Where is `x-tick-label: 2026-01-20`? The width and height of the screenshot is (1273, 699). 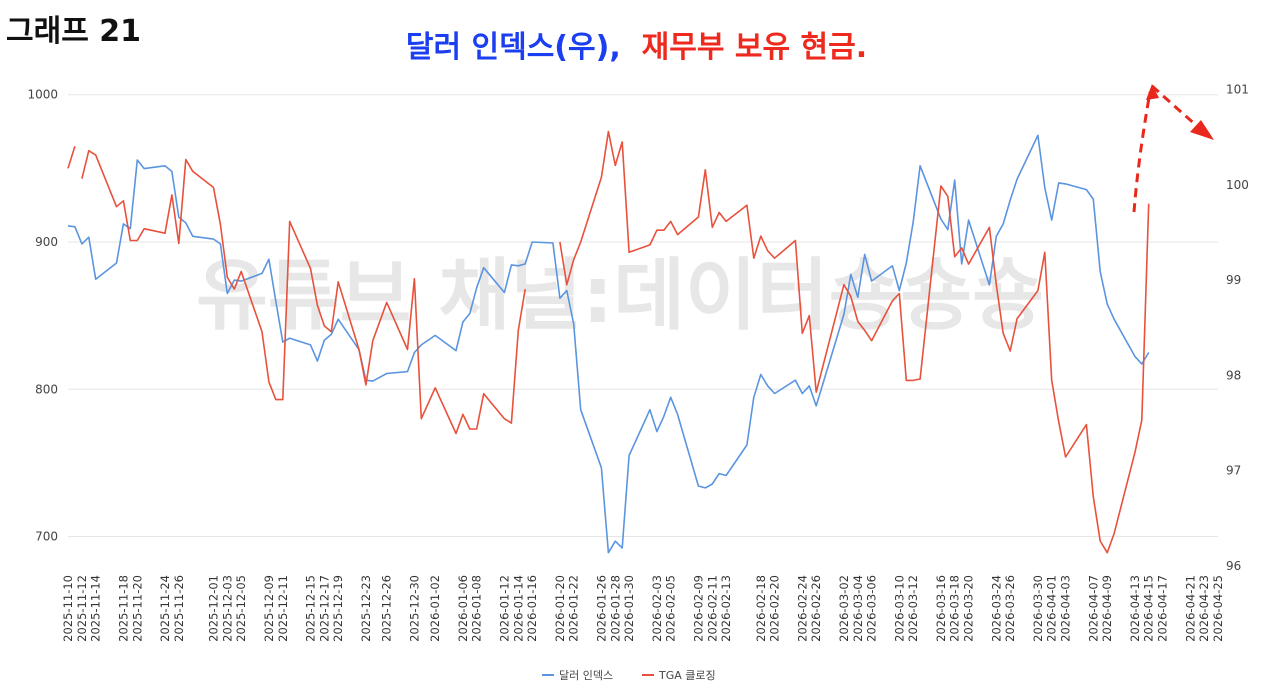 x-tick-label: 2026-01-20 is located at coordinates (560, 608).